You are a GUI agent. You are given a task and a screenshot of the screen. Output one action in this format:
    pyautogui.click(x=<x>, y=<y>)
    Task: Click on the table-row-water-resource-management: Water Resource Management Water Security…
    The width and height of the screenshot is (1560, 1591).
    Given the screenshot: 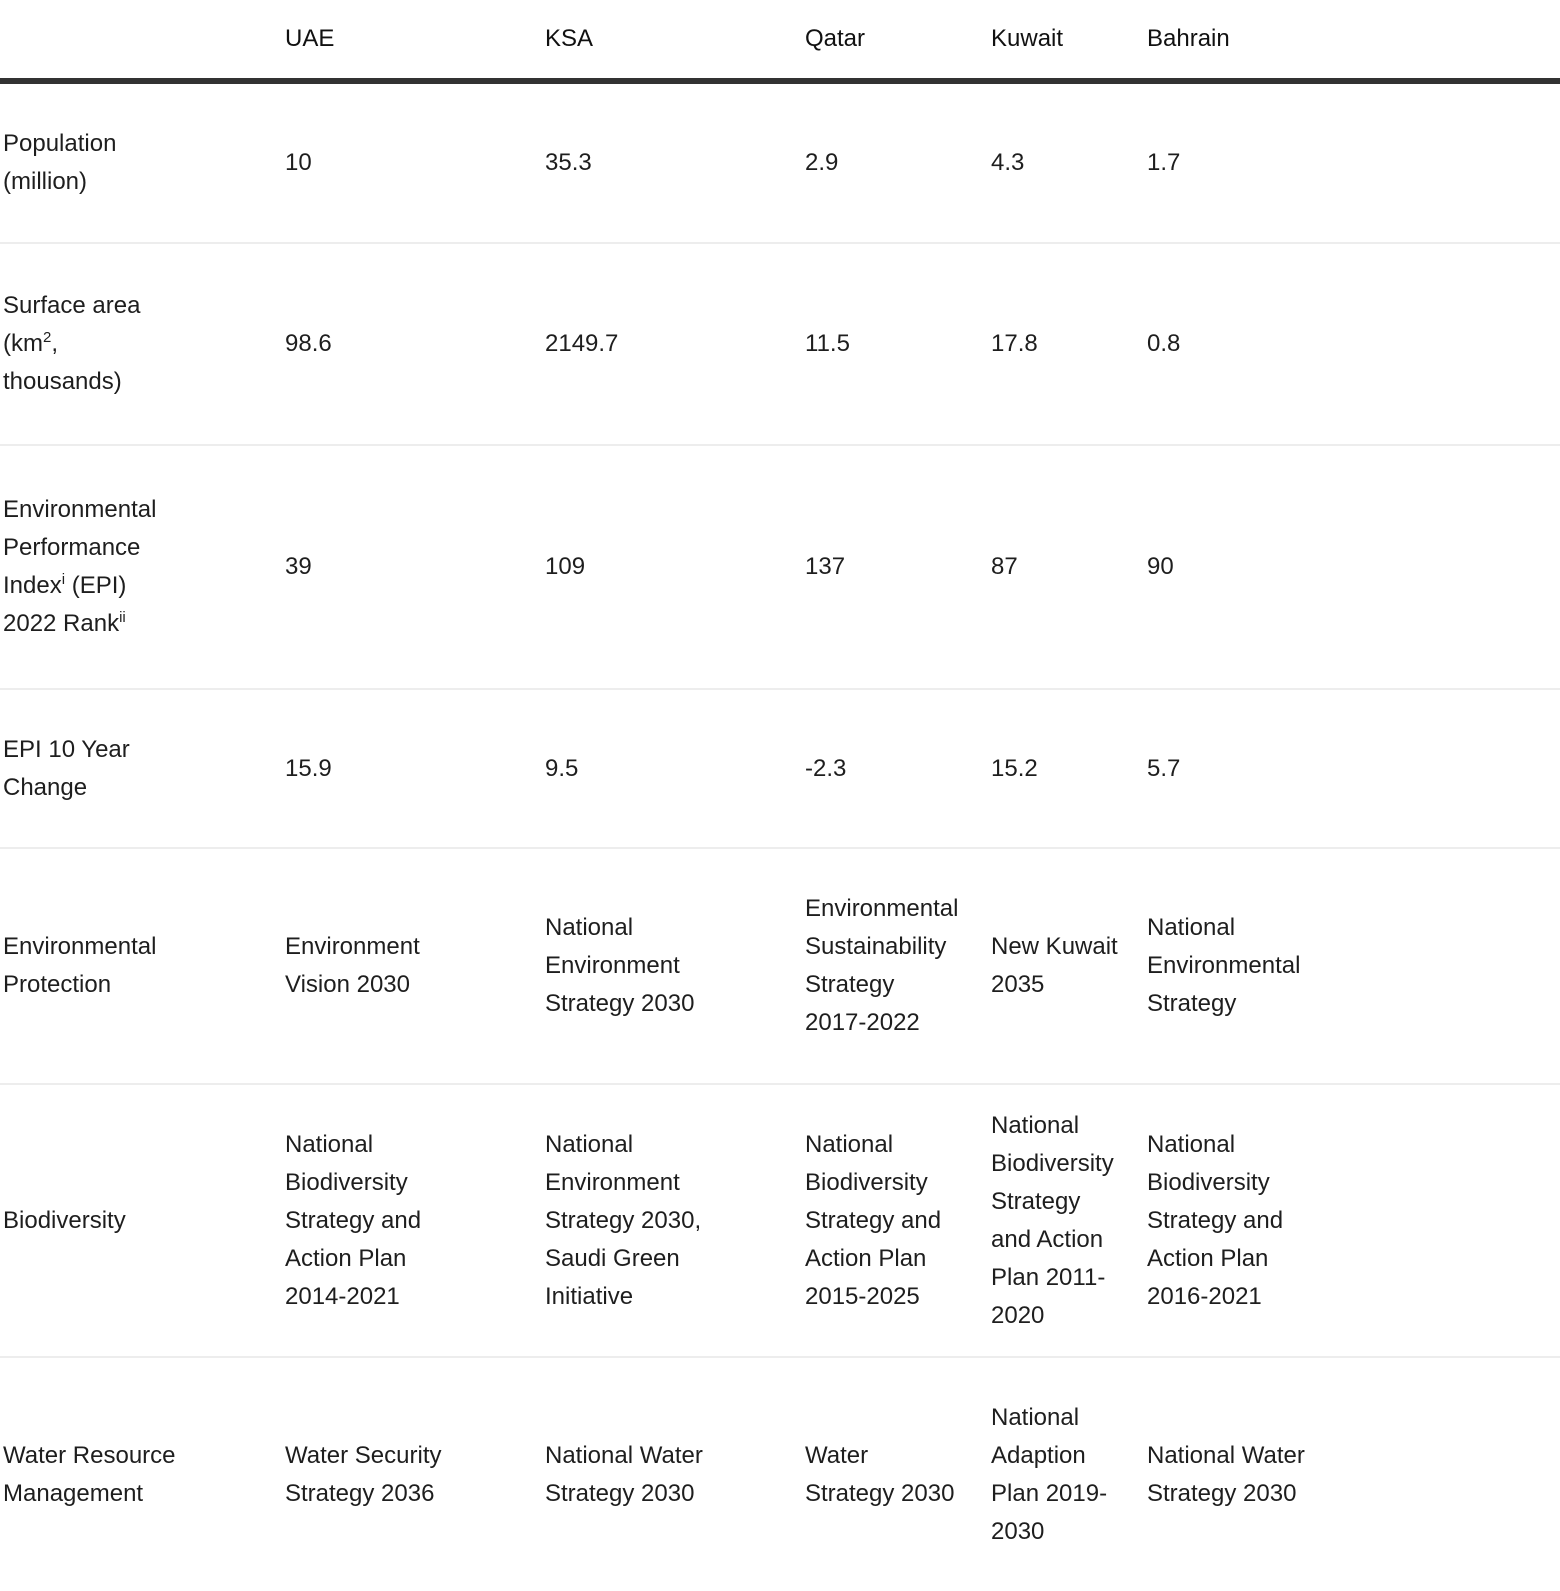 What is the action you would take?
    pyautogui.click(x=780, y=1473)
    